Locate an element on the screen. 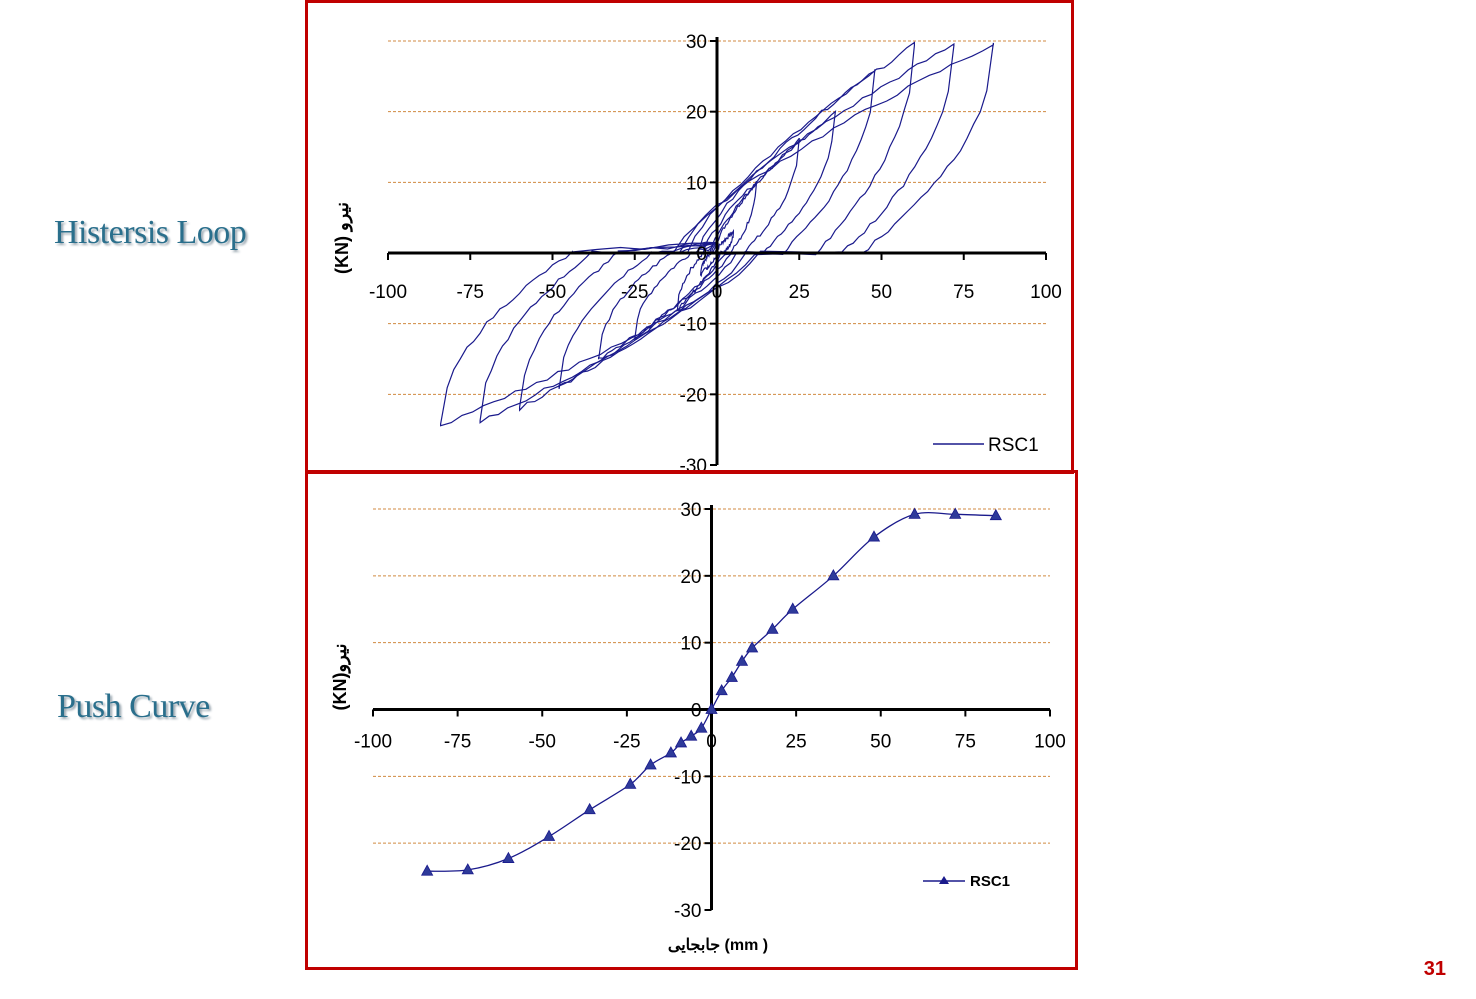  histersis-loop-label: Histersis Loop is located at coordinates (150, 232).